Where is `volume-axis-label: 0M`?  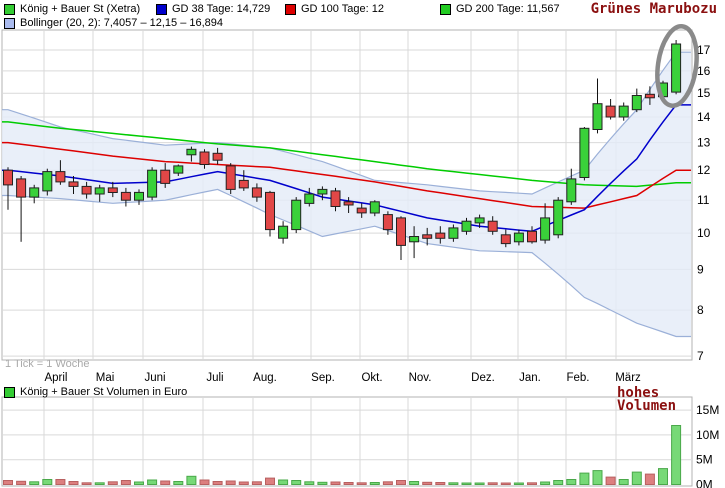 volume-axis-label: 0M is located at coordinates (704, 483).